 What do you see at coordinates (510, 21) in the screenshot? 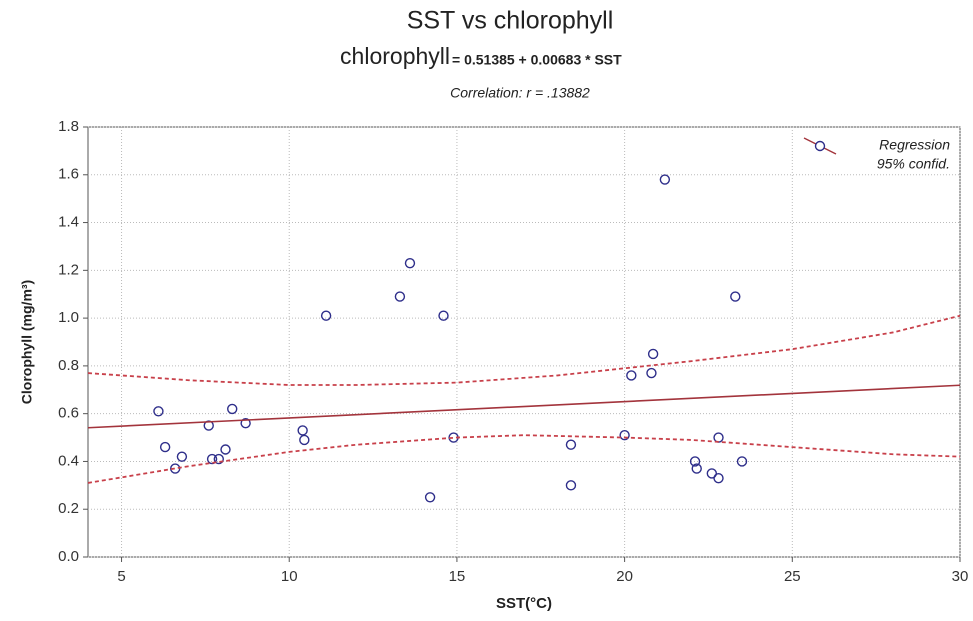
I see `chart-title: SST vs chlorophyll` at bounding box center [510, 21].